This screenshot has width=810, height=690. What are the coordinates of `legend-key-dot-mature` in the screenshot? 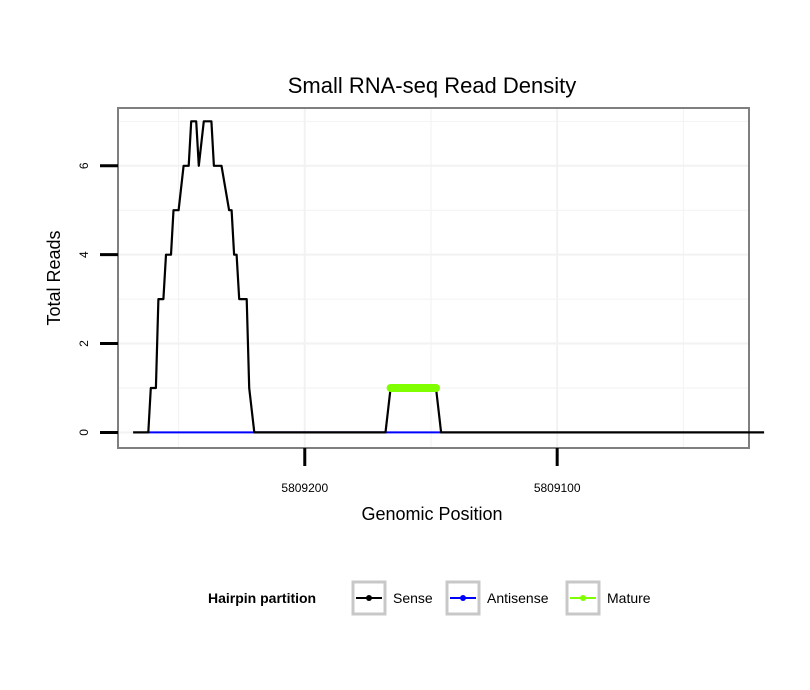 It's located at (583, 598).